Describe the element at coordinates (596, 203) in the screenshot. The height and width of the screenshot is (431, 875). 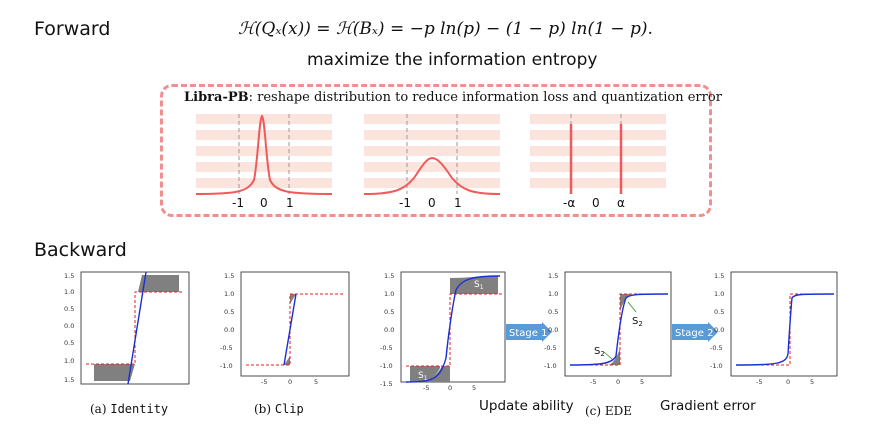
I see `plot3-label-0: 0` at that location.